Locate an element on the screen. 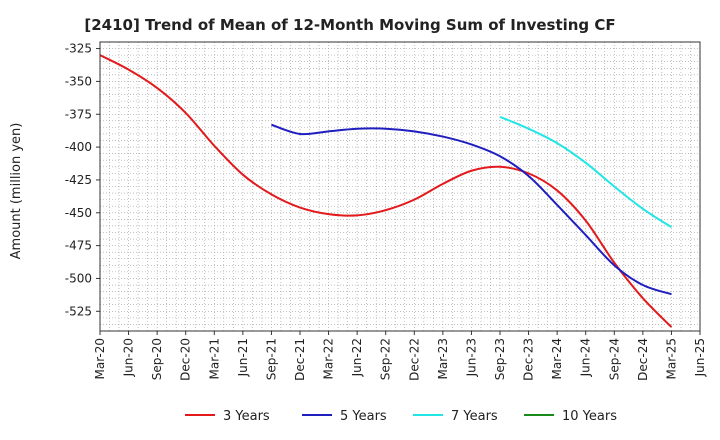  x-tick-label: Mar-20 is located at coordinates (100, 358).